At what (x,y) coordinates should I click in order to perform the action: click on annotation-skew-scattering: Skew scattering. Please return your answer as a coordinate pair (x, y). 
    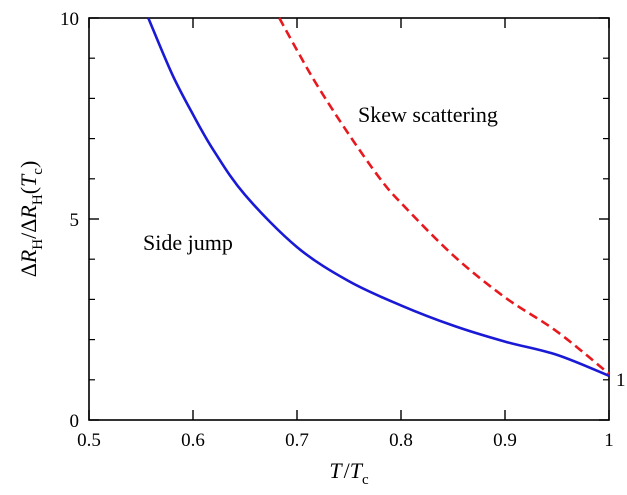
    Looking at the image, I should click on (428, 114).